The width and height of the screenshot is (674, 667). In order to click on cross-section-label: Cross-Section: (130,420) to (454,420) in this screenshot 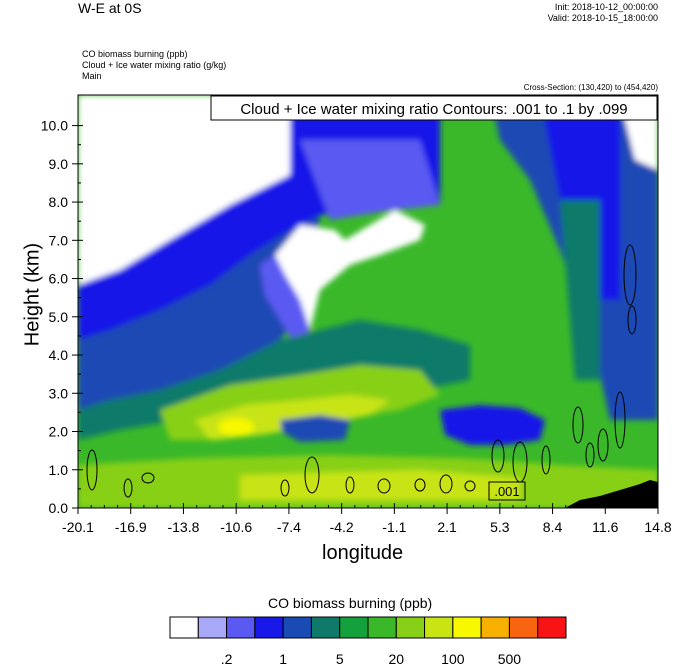, I will do `click(590, 87)`.